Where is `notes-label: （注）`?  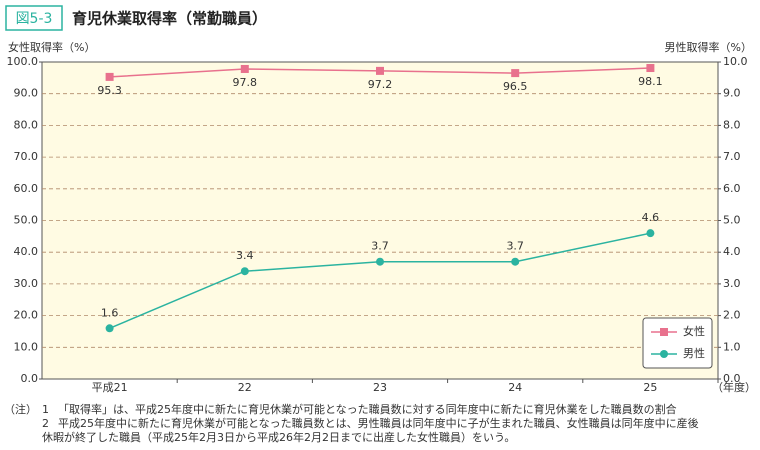
notes-label: （注） is located at coordinates (20, 409).